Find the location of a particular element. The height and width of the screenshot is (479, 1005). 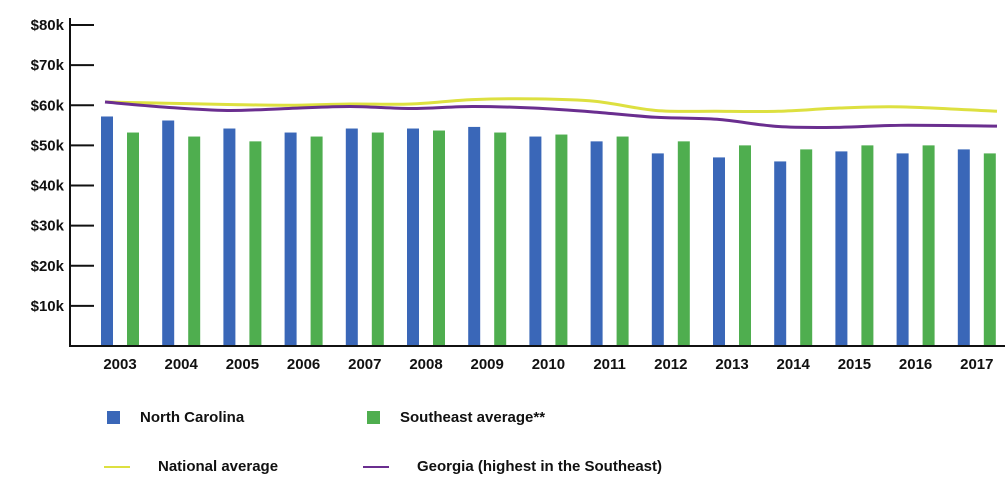

x-tick-label: 2013 is located at coordinates (731, 364).